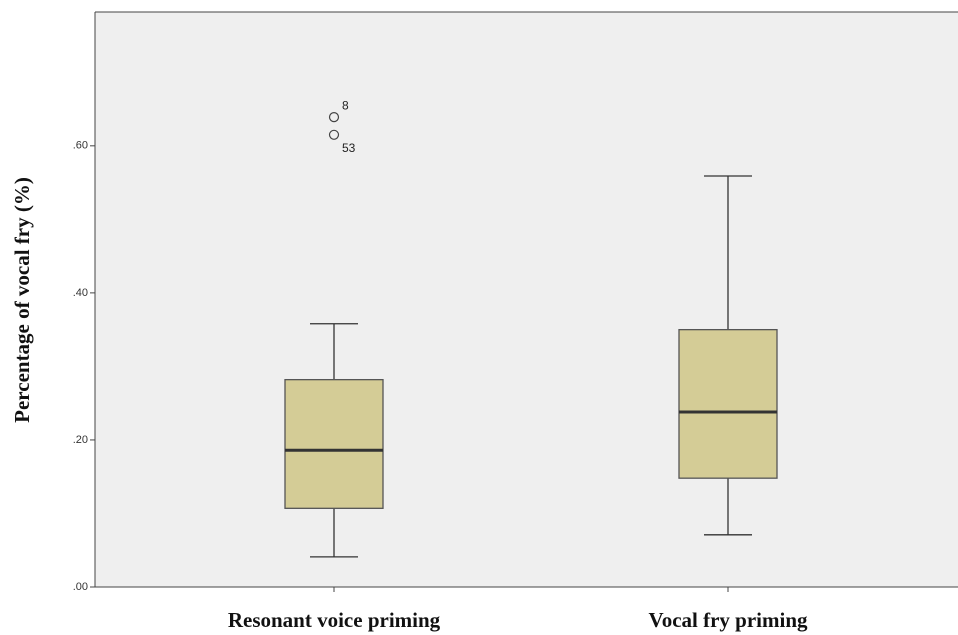 This screenshot has height=635, width=958. What do you see at coordinates (22, 300) in the screenshot?
I see `y-axis-label: Percentage of vocal fry (%)` at bounding box center [22, 300].